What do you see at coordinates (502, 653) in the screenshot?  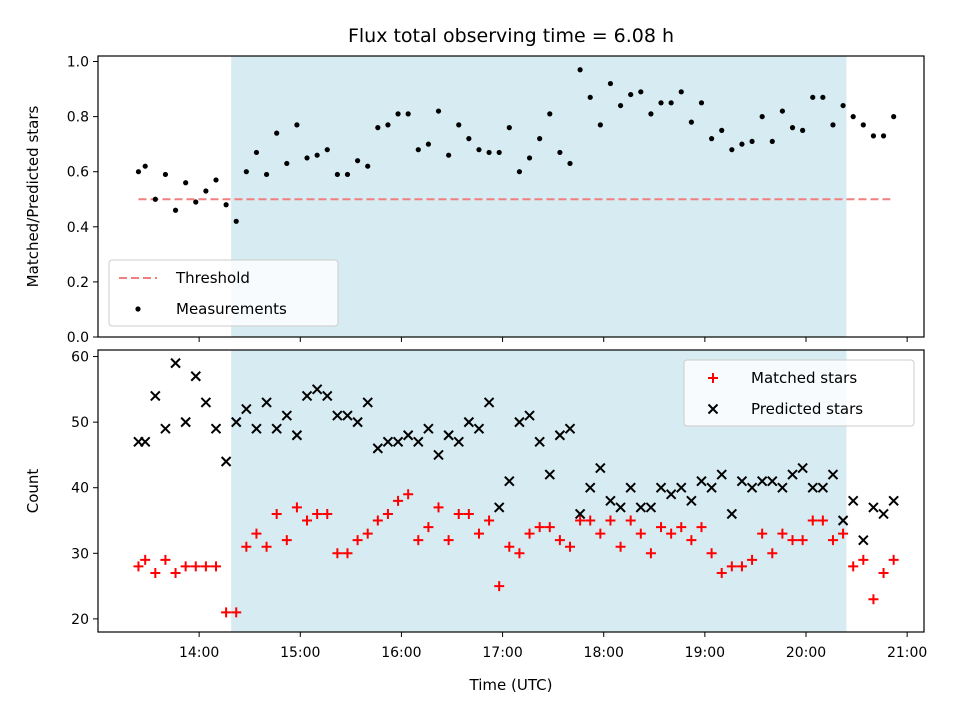 I see `x-tick-label: 17:00` at bounding box center [502, 653].